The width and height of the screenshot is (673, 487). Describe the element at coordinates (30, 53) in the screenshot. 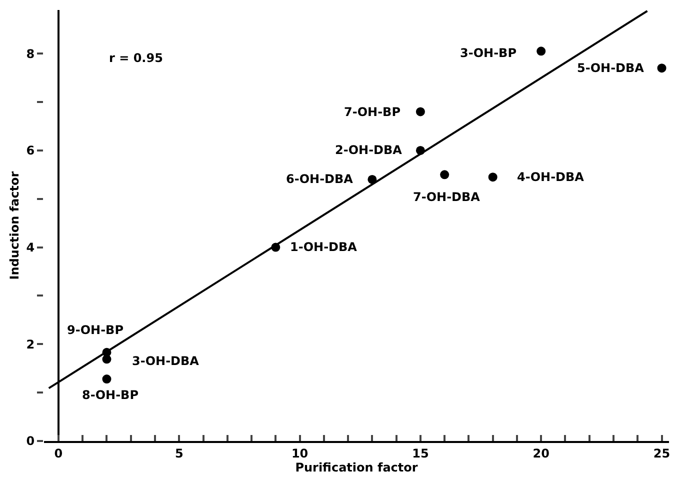

I see `y-tick-label: 8` at that location.